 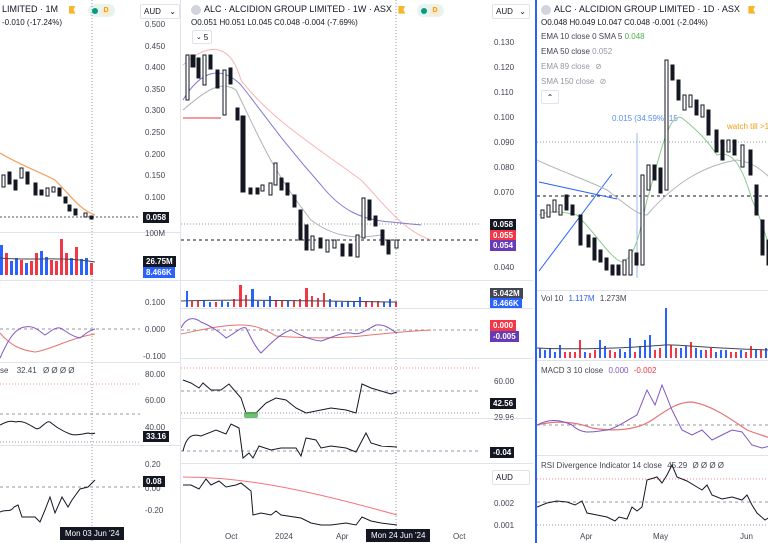 I want to click on pane2-macd-chart, so click(x=331, y=336).